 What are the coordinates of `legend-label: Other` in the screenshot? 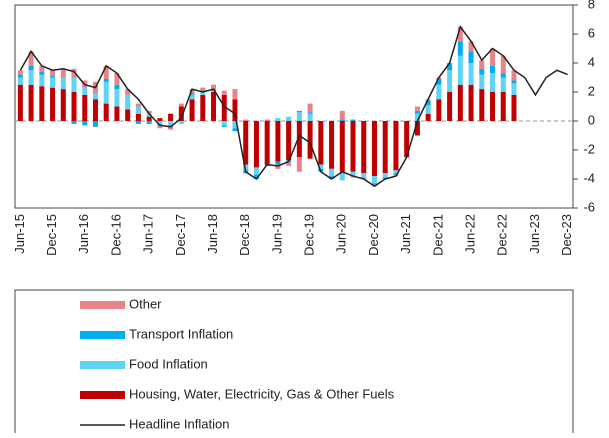 It's located at (145, 303).